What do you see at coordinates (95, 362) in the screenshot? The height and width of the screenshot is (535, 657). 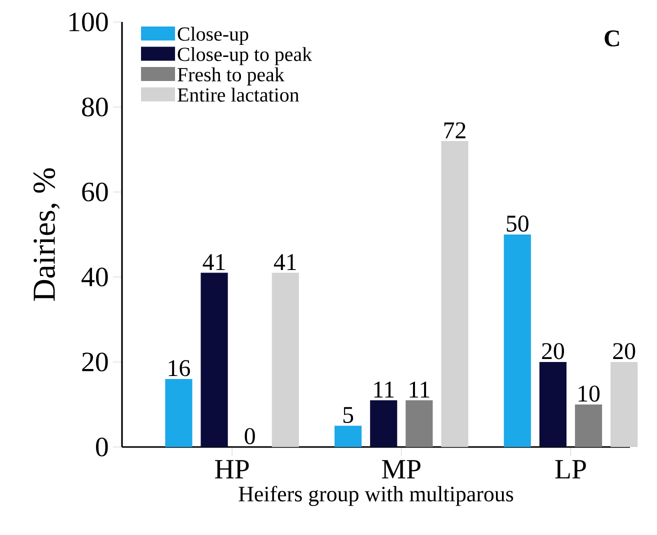 I see `y-tick-label: 20` at bounding box center [95, 362].